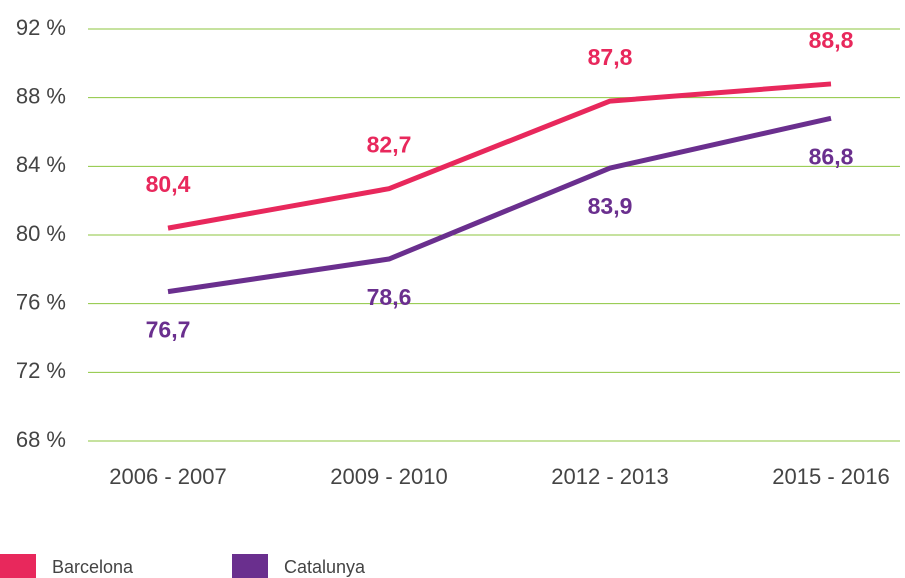 This screenshot has width=905, height=578. What do you see at coordinates (41, 27) in the screenshot?
I see `y-tick-label: 92 %` at bounding box center [41, 27].